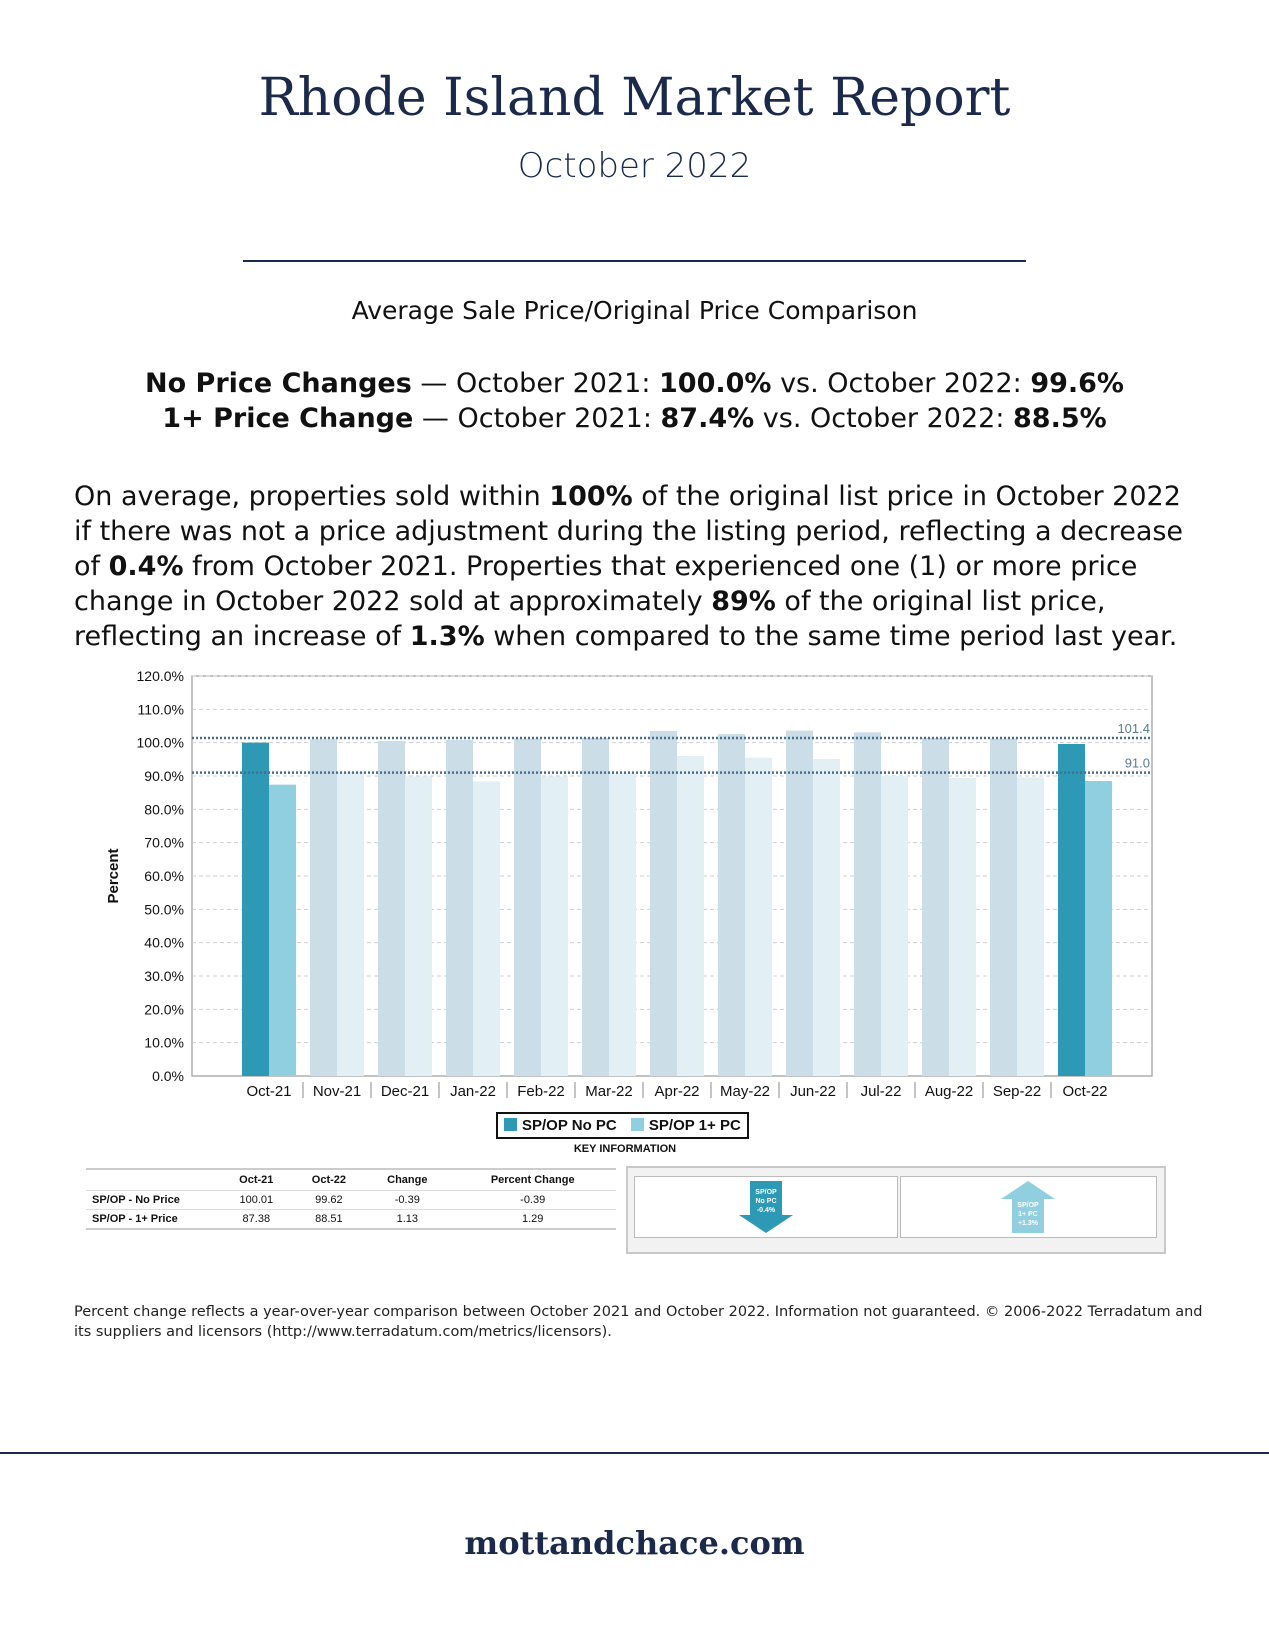 This screenshot has height=1642, width=1269. What do you see at coordinates (256, 1219) in the screenshot?
I see `table-cell: 87.38` at bounding box center [256, 1219].